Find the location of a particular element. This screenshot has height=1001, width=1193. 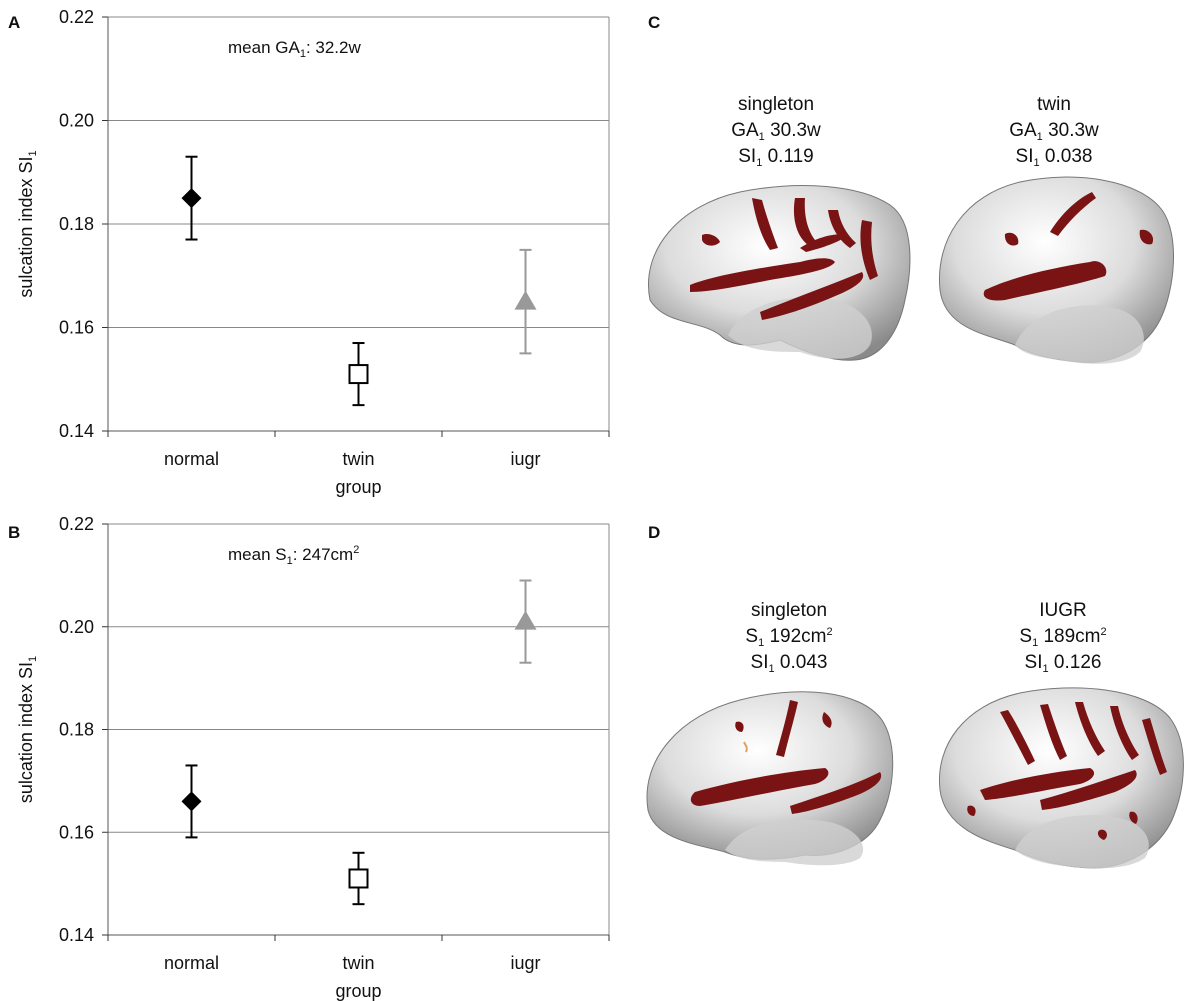

brain-label-line3: SI1 0.119 is located at coordinates (776, 157).